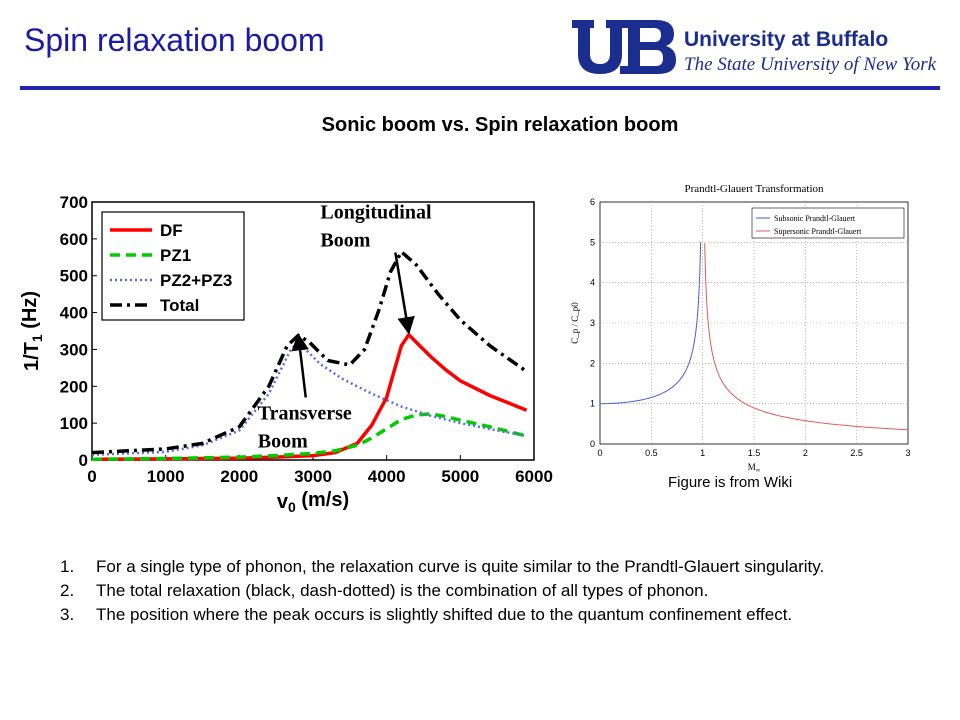 This screenshot has height=720, width=960. What do you see at coordinates (815, 218) in the screenshot?
I see `legend-label: Subsonic Prandtl-Glauert` at bounding box center [815, 218].